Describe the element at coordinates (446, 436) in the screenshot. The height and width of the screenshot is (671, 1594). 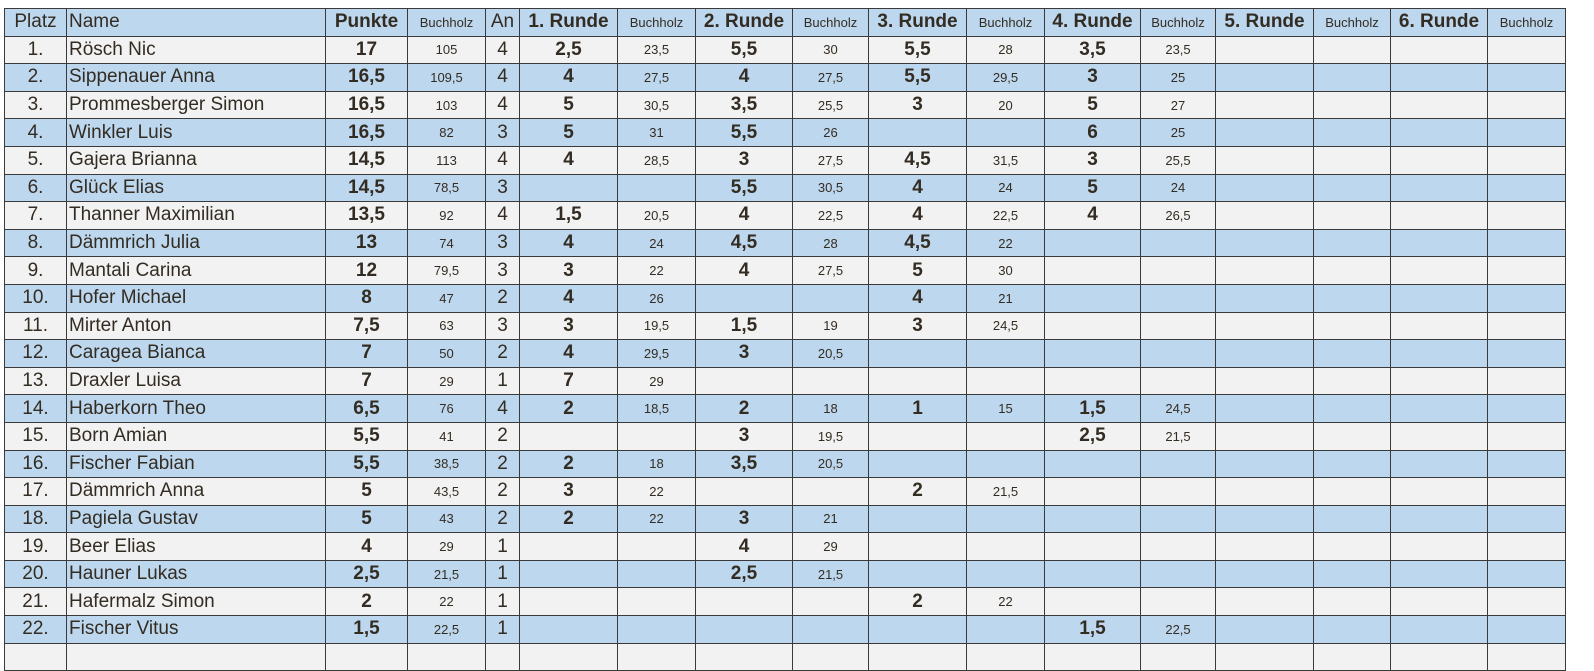
I see `cell-buchholz: 41` at that location.